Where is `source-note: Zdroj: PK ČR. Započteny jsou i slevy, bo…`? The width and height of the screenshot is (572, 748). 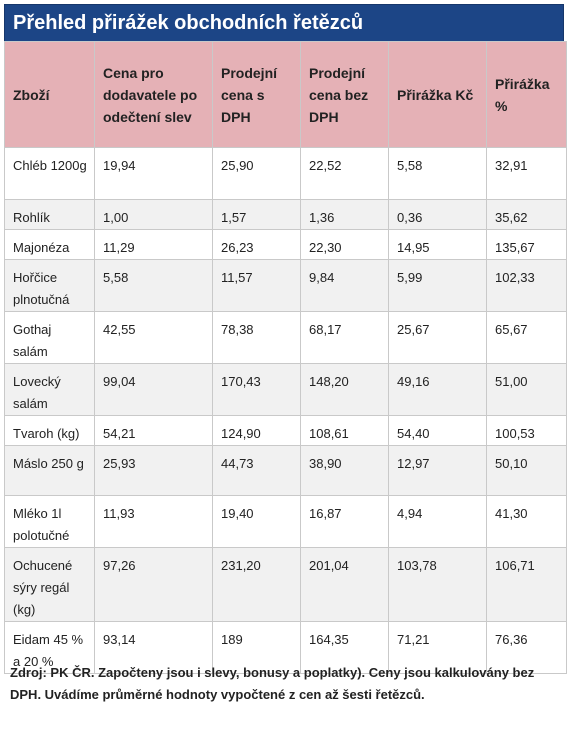
source-note: Zdroj: PK ČR. Započteny jsou i slevy, bo… is located at coordinates (272, 683).